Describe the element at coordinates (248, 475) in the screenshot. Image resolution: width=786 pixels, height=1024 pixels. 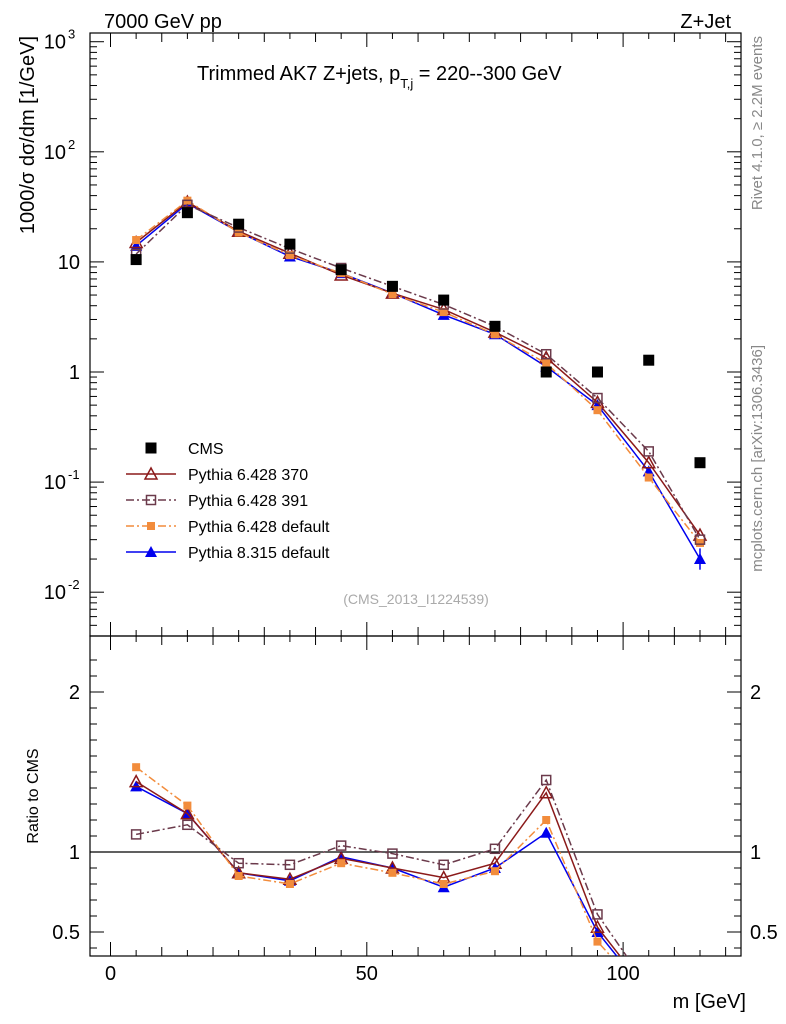
I see `legend-label: Pythia 6.428 370` at that location.